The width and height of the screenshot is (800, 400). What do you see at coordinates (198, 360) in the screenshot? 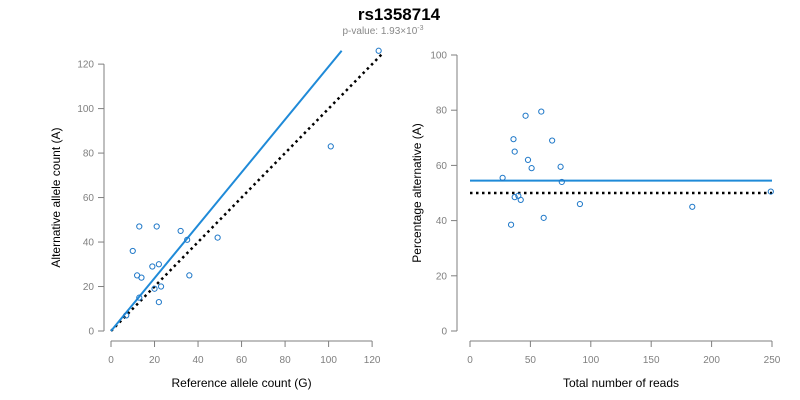
I see `x-tick-label: 40` at bounding box center [198, 360].